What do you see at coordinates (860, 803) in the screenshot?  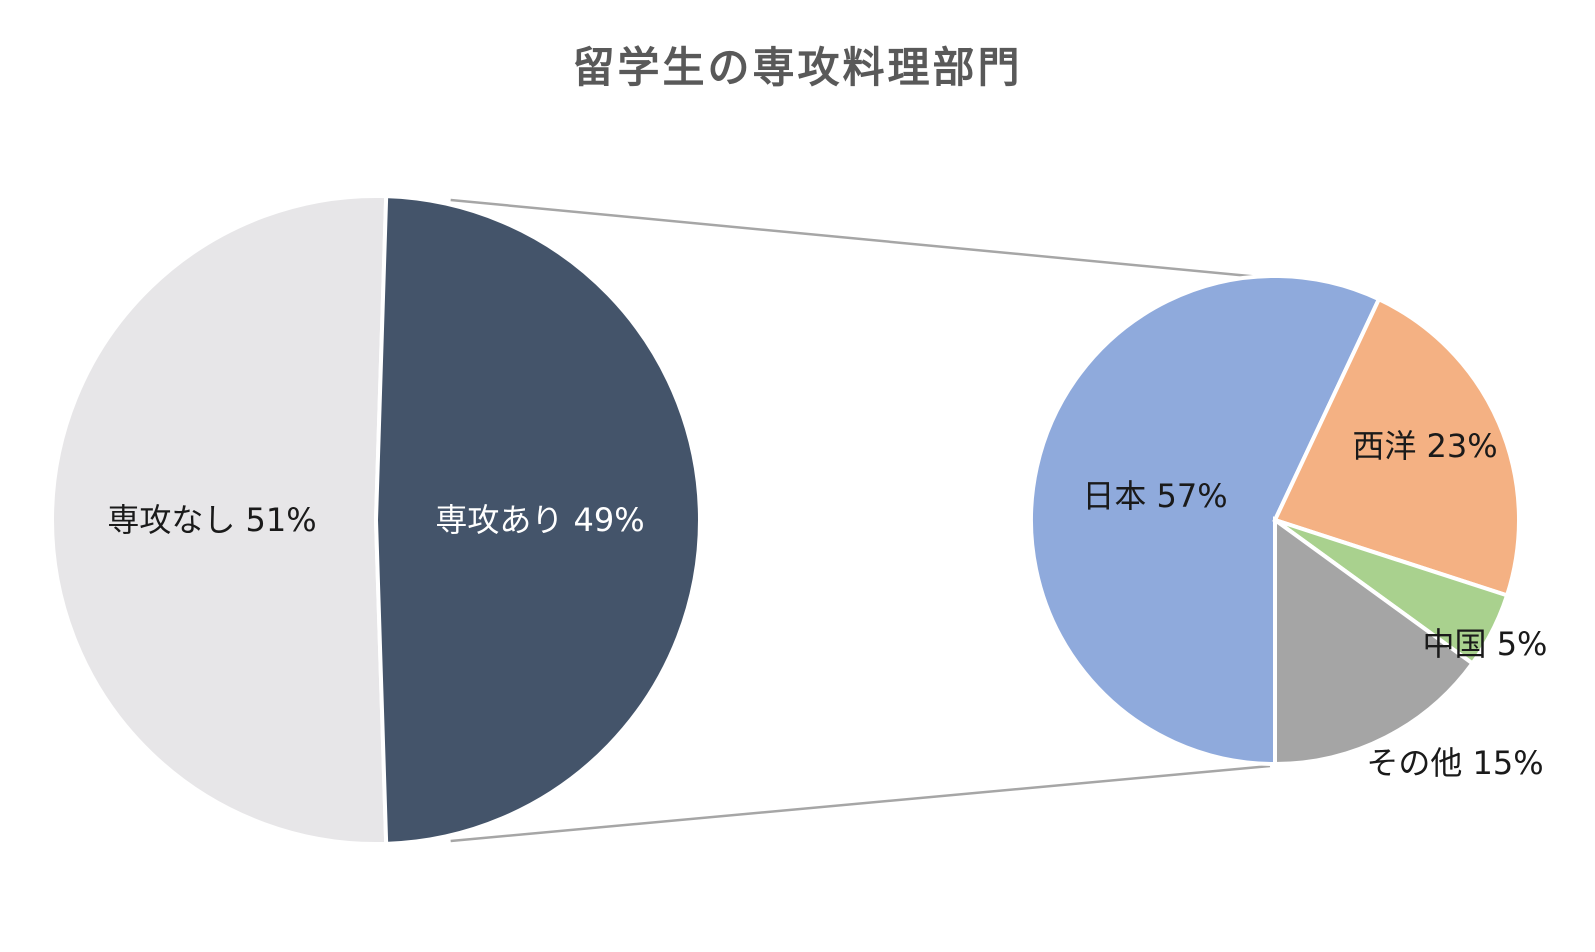 I see `connector-line-bottom` at bounding box center [860, 803].